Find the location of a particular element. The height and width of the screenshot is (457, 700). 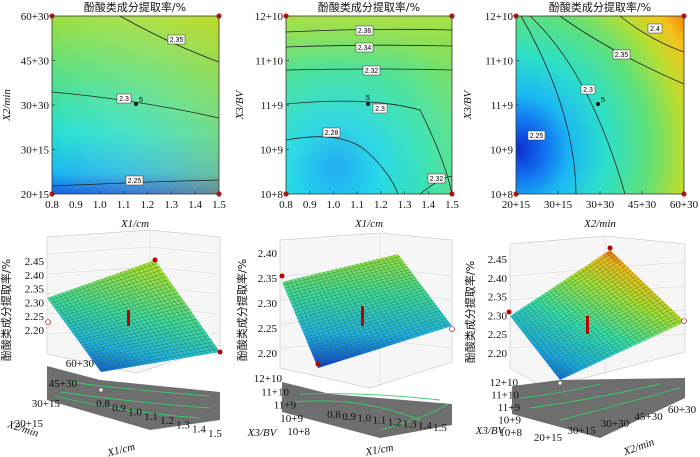

panel5-x-ticks: 0.8 0.9 1.0 1.1 1.2 1.3 1.4 1.5 is located at coordinates (387, 421).